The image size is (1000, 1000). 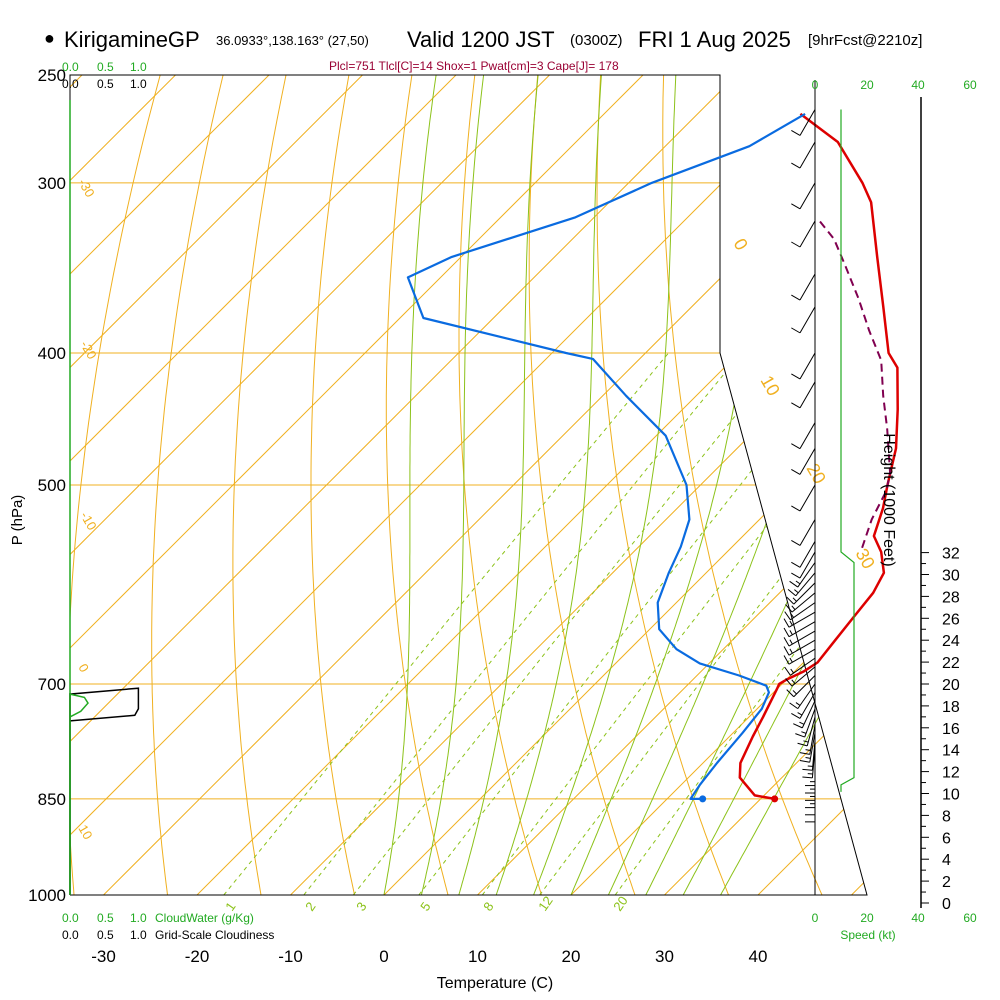 I want to click on temperature-line, so click(x=818, y=456).